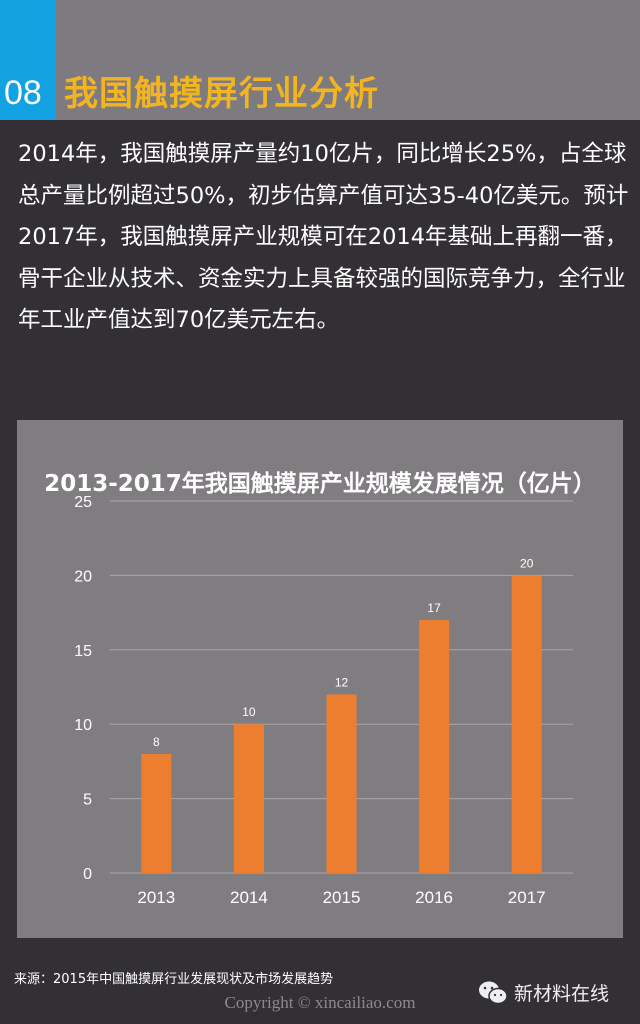 Image resolution: width=640 pixels, height=1024 pixels. I want to click on section-number: 08, so click(23, 93).